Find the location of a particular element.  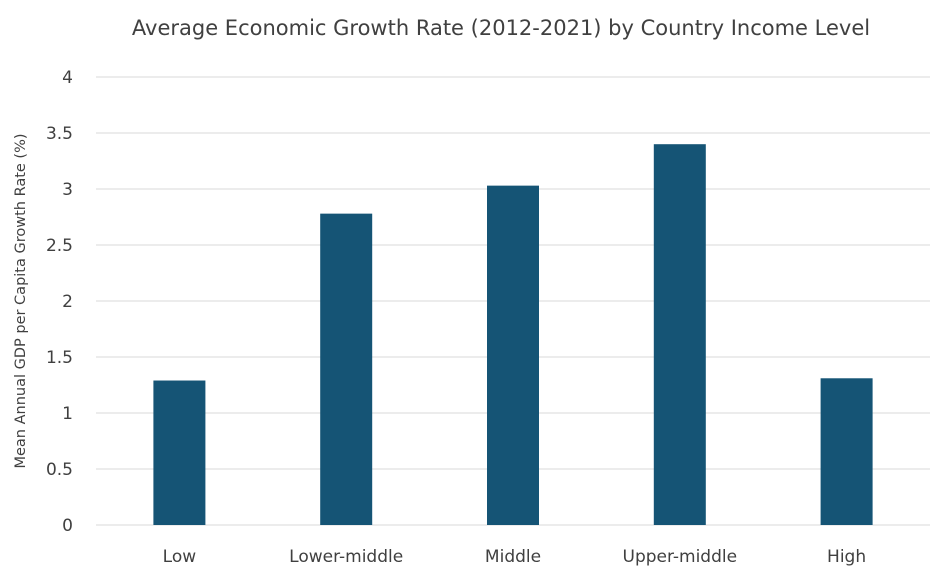

y-tick-label: 3 is located at coordinates (67, 190).